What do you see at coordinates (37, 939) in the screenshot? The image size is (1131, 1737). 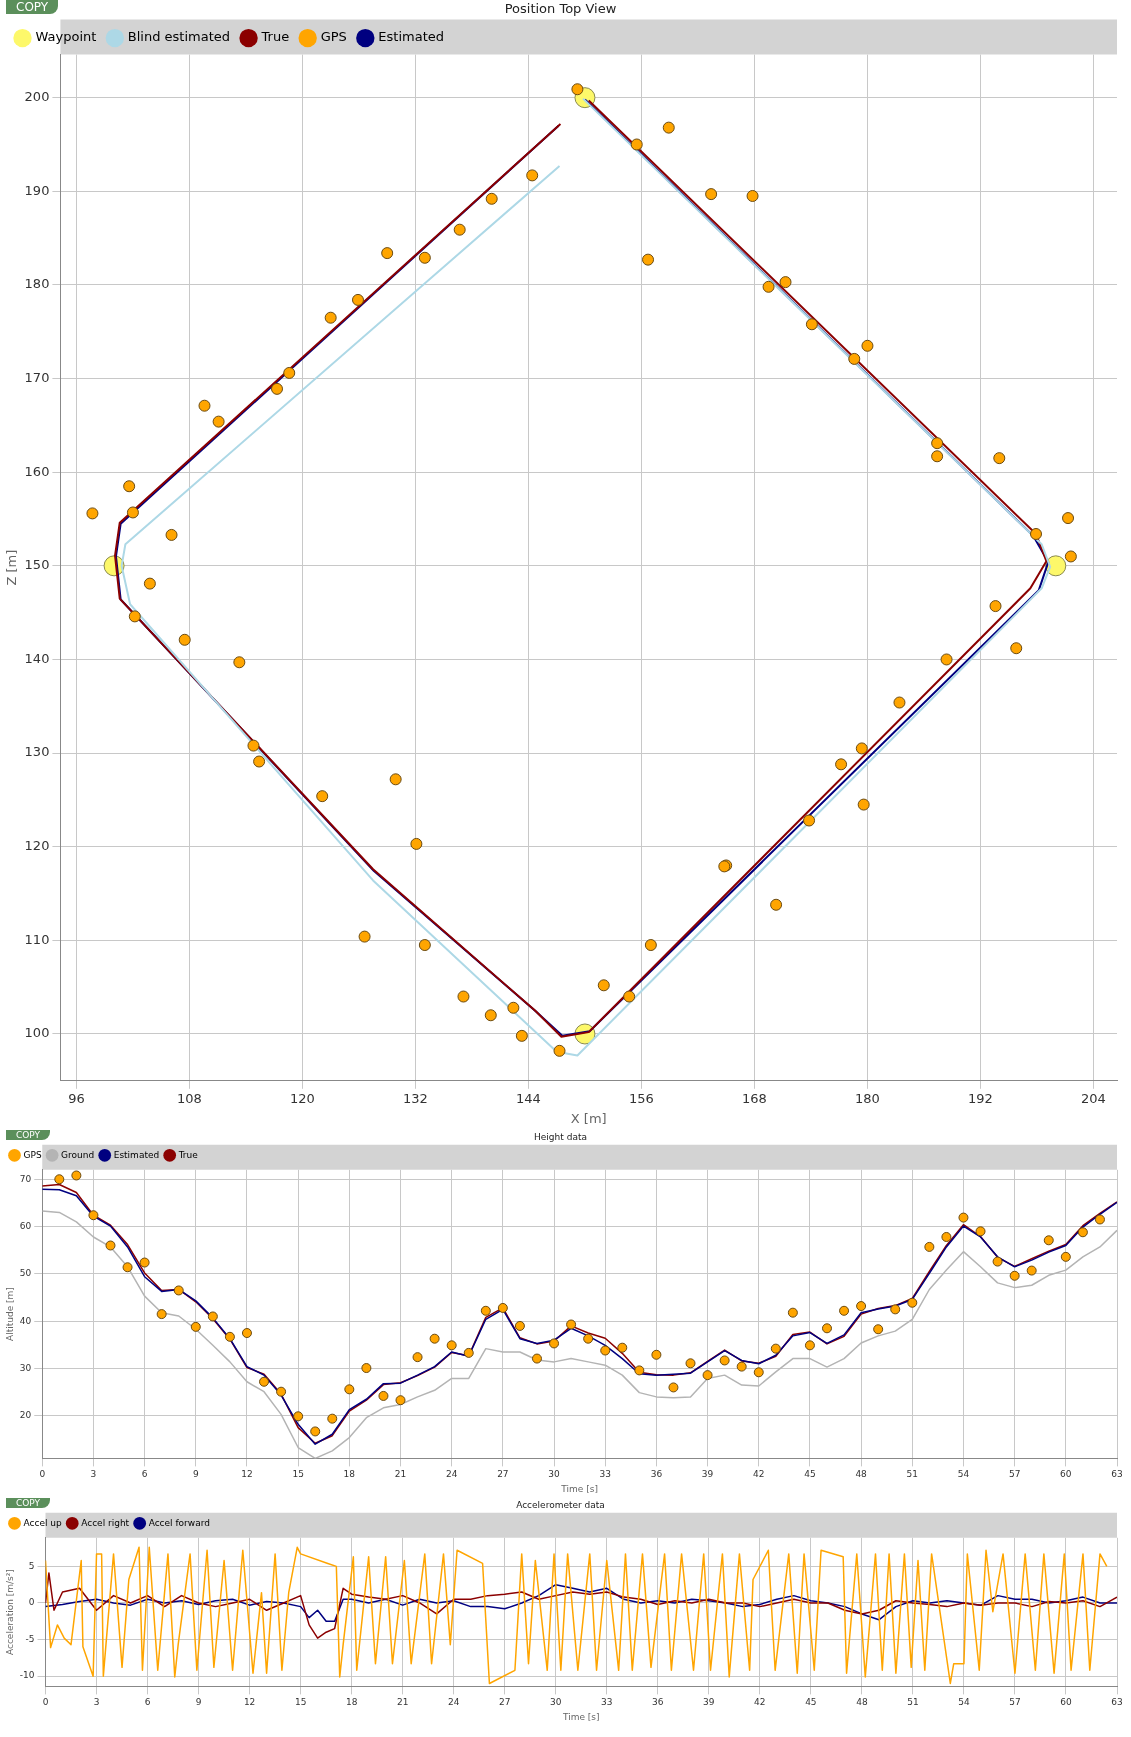 I see `y-tick-label: 110` at bounding box center [37, 939].